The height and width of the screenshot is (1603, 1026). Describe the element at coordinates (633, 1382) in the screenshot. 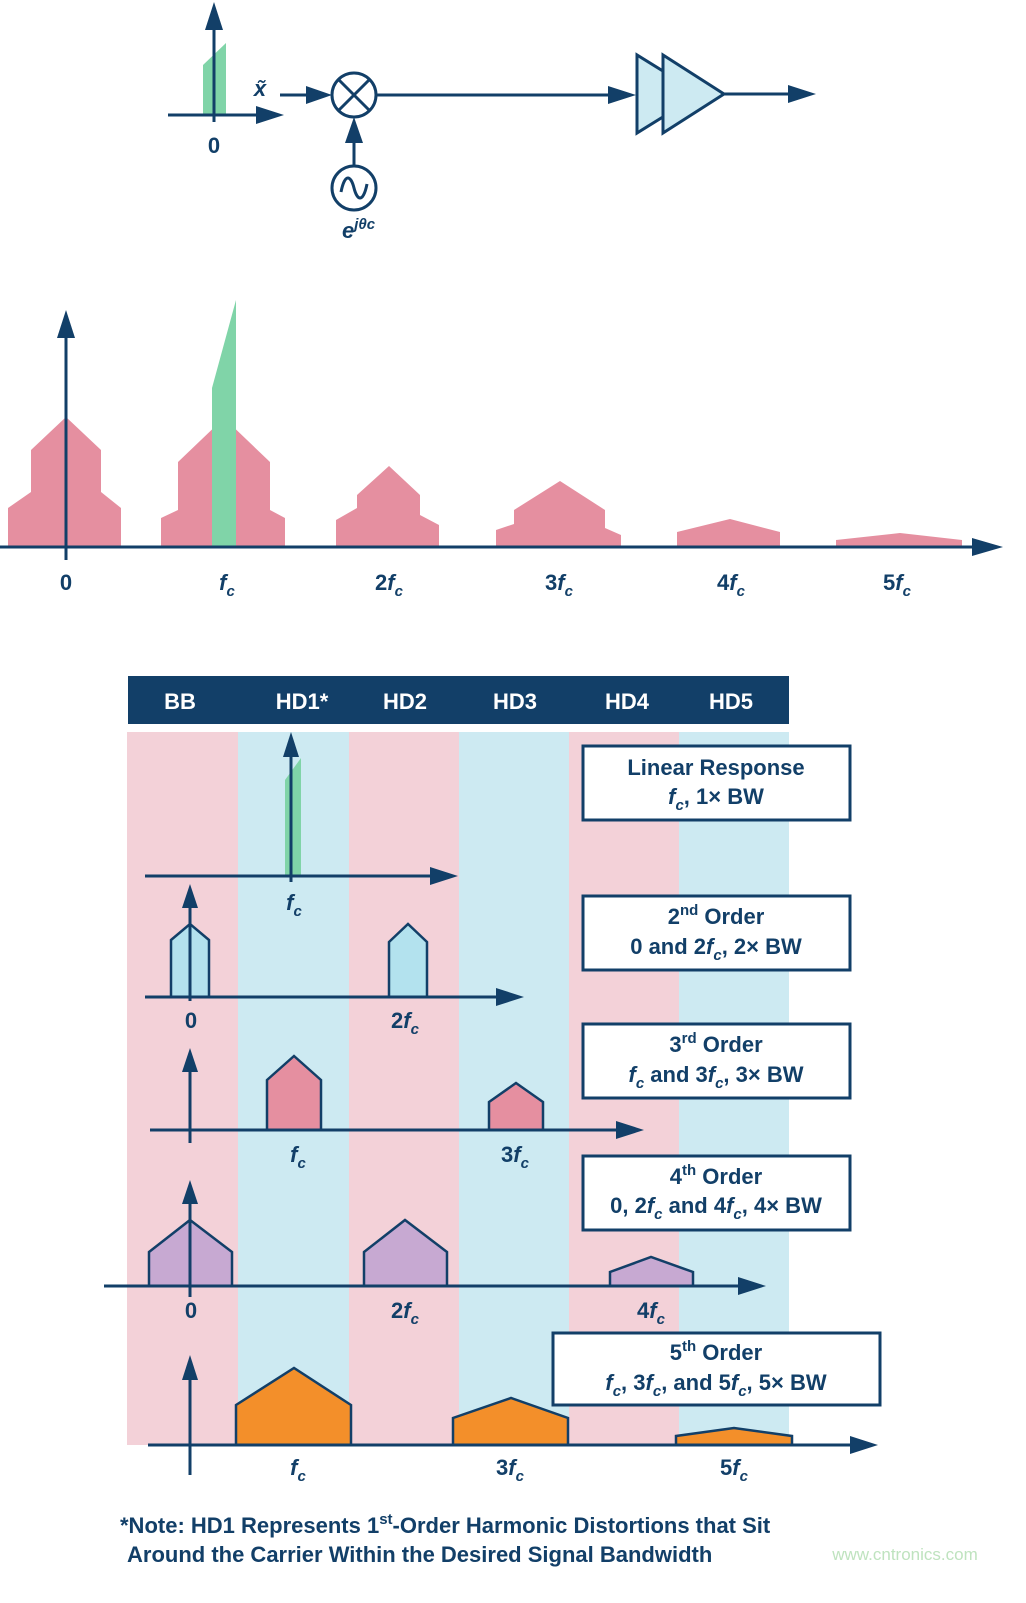

I see `text-segment: , 3` at that location.